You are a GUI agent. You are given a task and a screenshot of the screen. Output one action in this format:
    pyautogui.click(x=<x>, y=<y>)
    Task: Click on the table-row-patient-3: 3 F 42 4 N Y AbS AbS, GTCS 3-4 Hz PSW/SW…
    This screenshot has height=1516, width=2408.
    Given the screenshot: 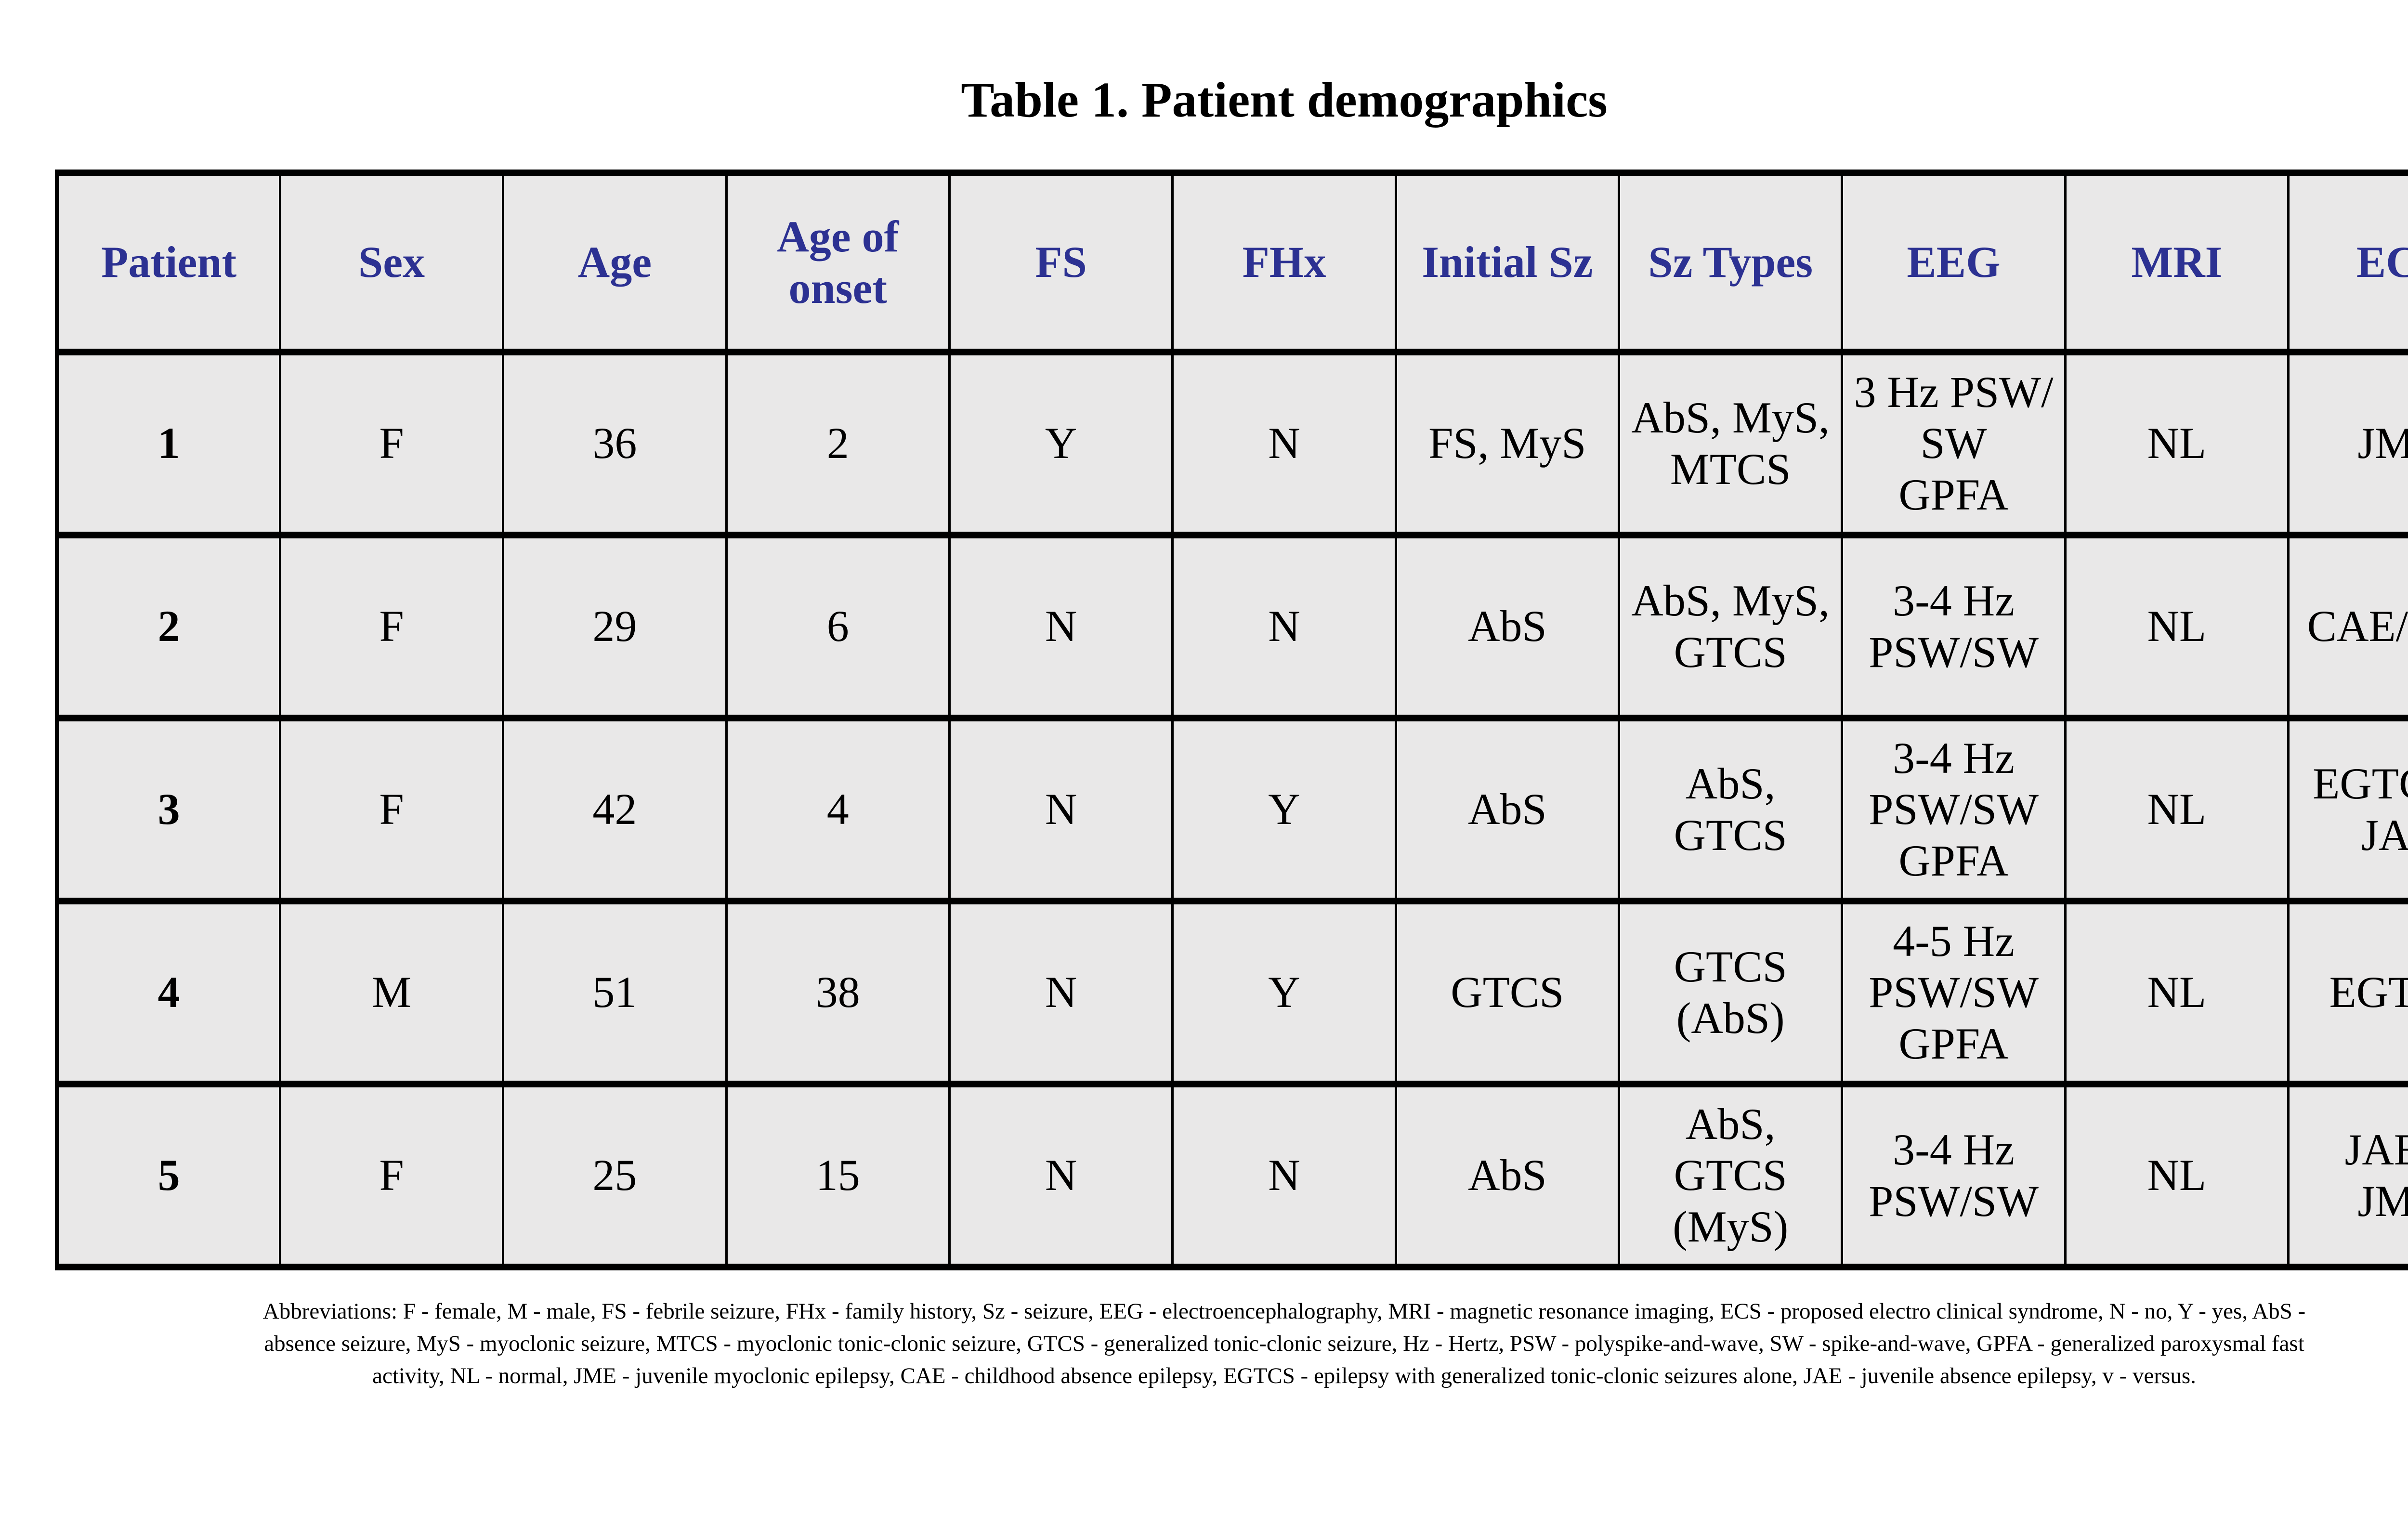 What is the action you would take?
    pyautogui.click(x=1232, y=810)
    